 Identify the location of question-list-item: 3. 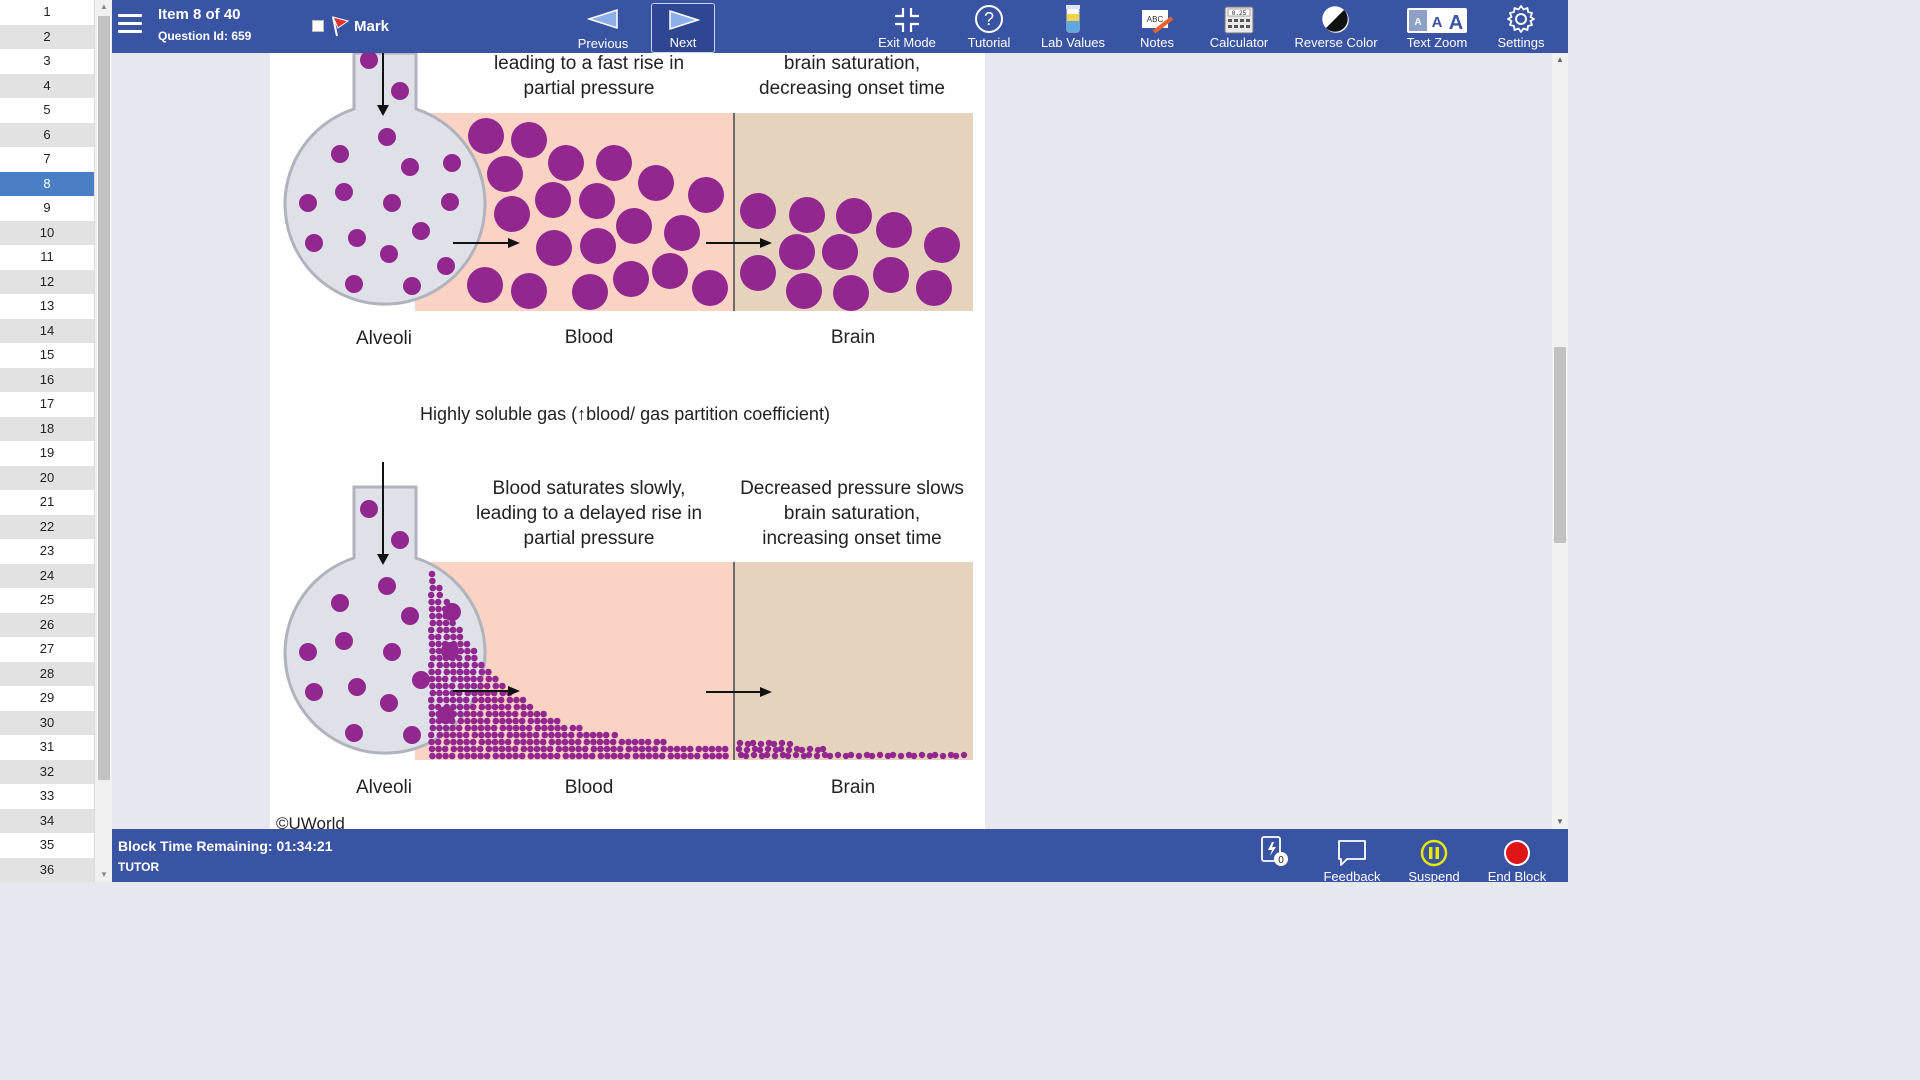
(47, 60).